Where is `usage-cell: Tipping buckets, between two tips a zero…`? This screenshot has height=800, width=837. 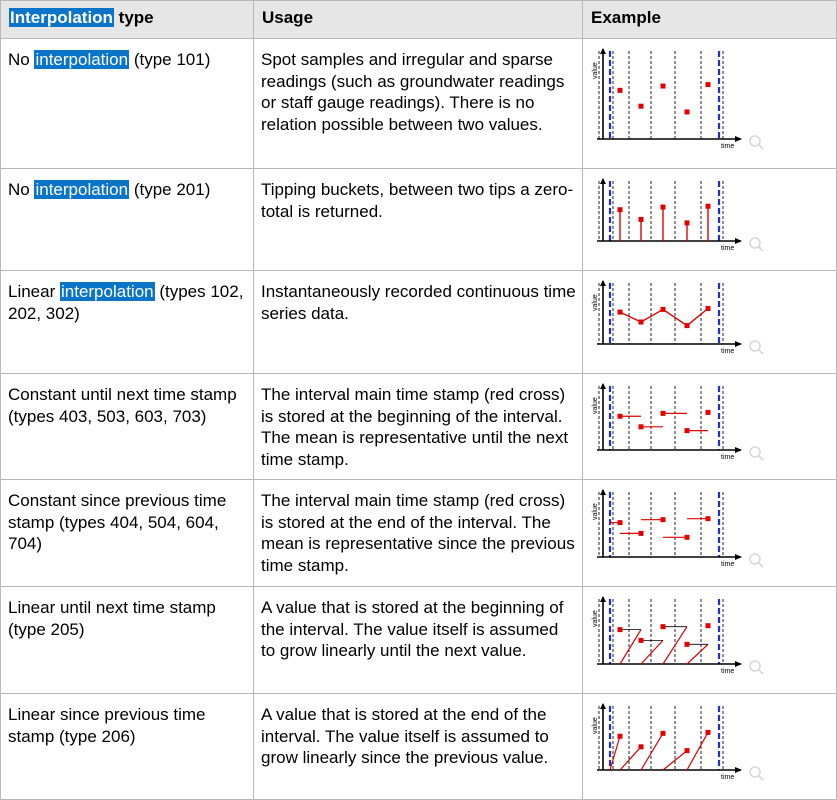 usage-cell: Tipping buckets, between two tips a zero… is located at coordinates (418, 219).